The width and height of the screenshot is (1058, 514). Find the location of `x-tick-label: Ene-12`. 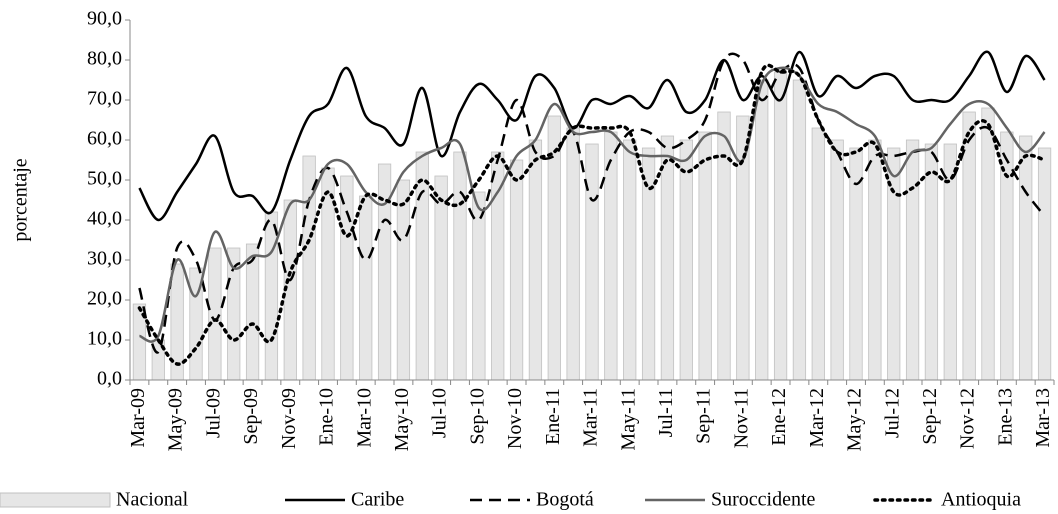

x-tick-label: Ene-12 is located at coordinates (779, 417).